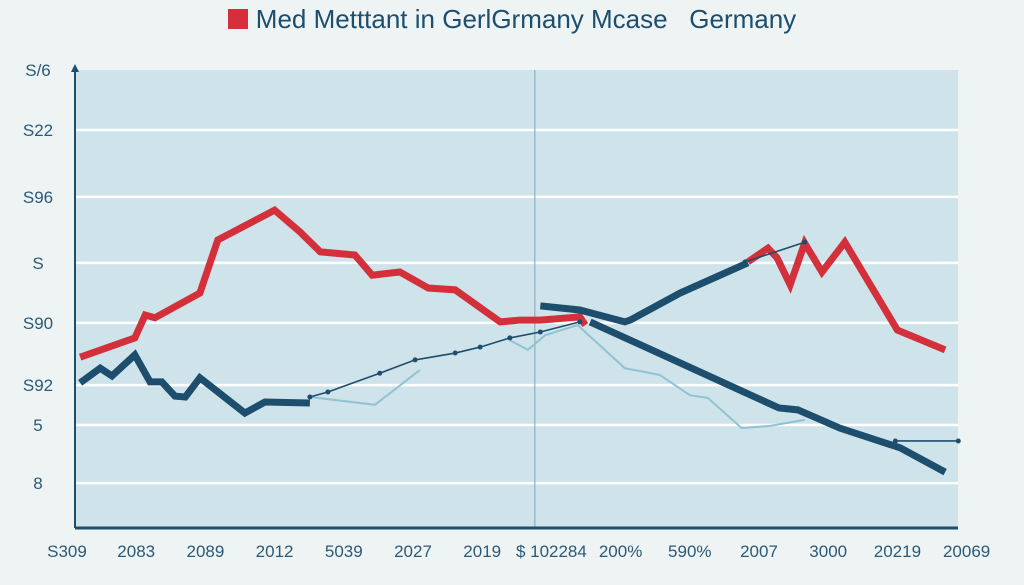 The width and height of the screenshot is (1024, 585). Describe the element at coordinates (689, 551) in the screenshot. I see `x-tick-label: 590%` at that location.